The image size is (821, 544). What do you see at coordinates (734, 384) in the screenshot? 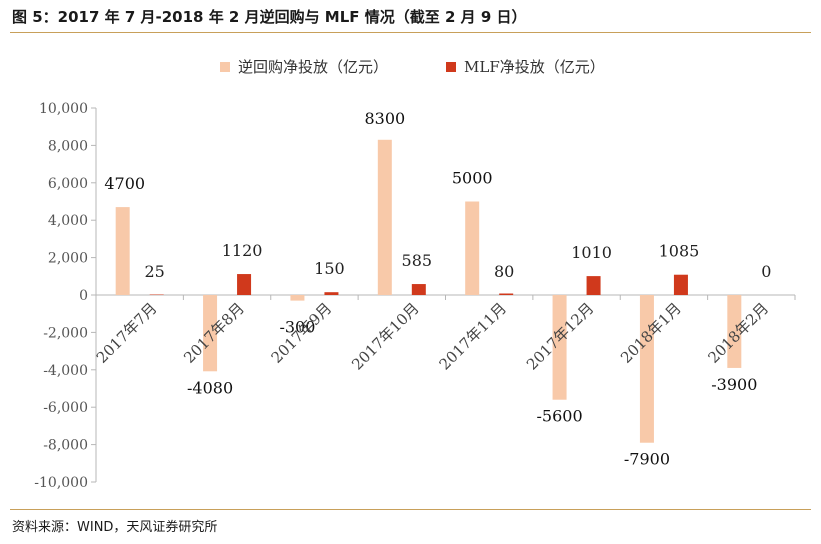
I see `data-label-reverse-repo: -3900` at bounding box center [734, 384].